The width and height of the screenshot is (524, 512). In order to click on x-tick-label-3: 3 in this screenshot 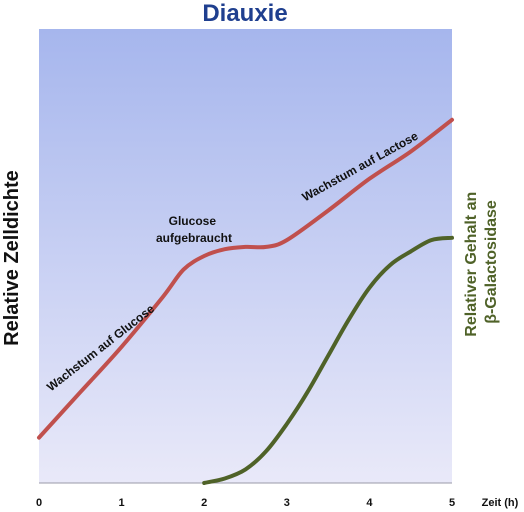, I will do `click(287, 503)`.